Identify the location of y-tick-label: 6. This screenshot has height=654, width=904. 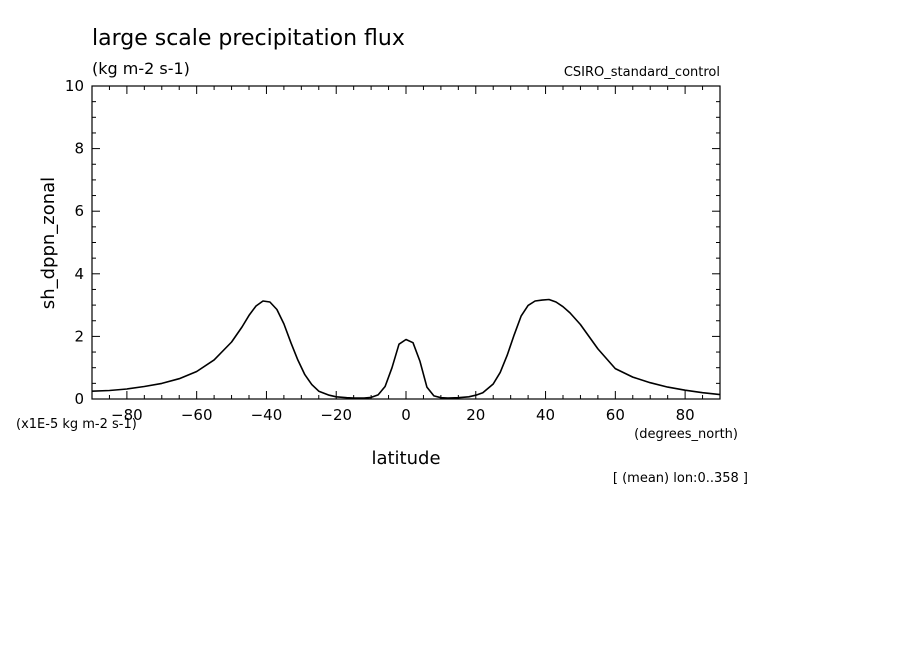
(79, 211).